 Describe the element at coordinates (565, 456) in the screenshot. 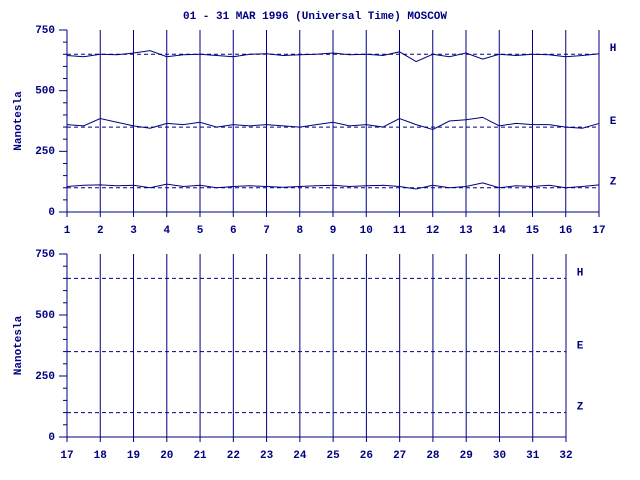

I see `x-tick-label: 32` at that location.